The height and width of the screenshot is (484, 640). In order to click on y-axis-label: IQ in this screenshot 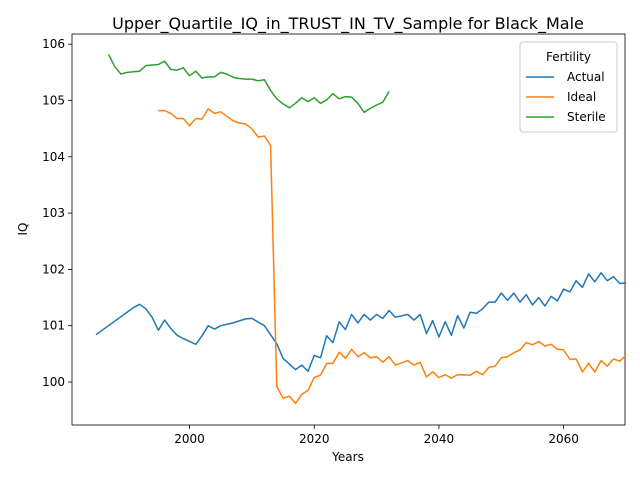, I will do `click(23, 229)`.